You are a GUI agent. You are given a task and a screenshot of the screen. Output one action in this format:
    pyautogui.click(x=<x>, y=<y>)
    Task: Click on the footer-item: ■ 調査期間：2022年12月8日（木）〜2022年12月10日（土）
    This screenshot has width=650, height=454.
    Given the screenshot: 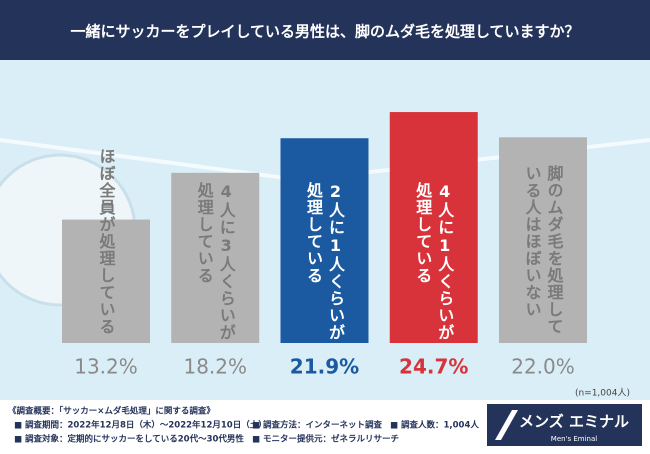 What is the action you would take?
    pyautogui.click(x=140, y=425)
    